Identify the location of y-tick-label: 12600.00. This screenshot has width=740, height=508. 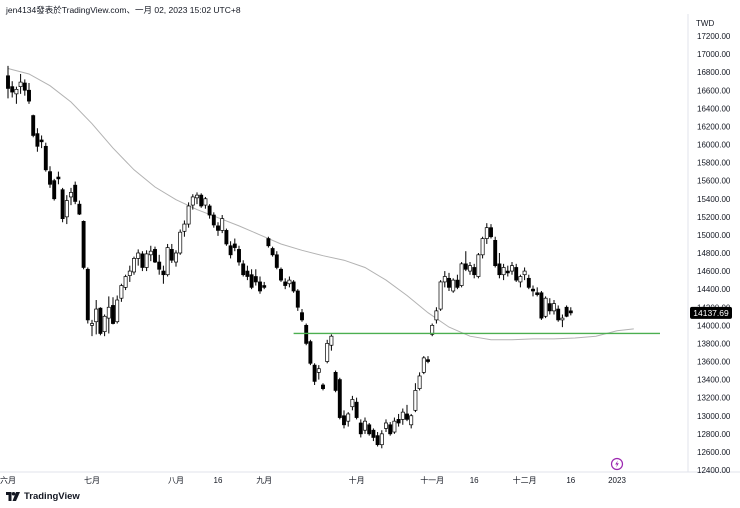
(714, 452).